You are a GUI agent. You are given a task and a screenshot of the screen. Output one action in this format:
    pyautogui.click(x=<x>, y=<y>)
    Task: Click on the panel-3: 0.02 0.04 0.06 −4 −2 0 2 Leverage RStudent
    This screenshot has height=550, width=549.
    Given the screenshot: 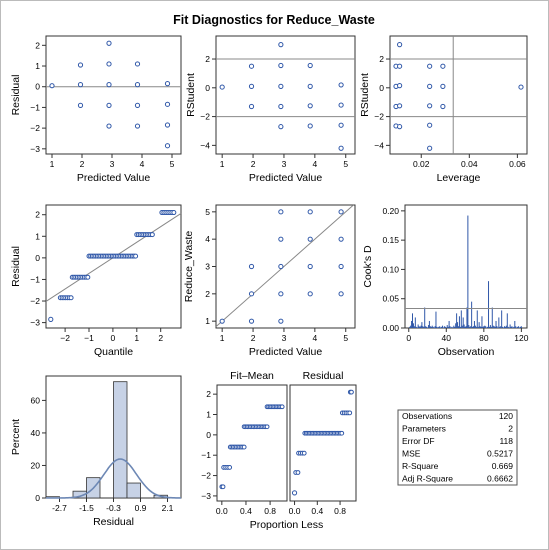 What is the action you would take?
    pyautogui.click(x=443, y=109)
    